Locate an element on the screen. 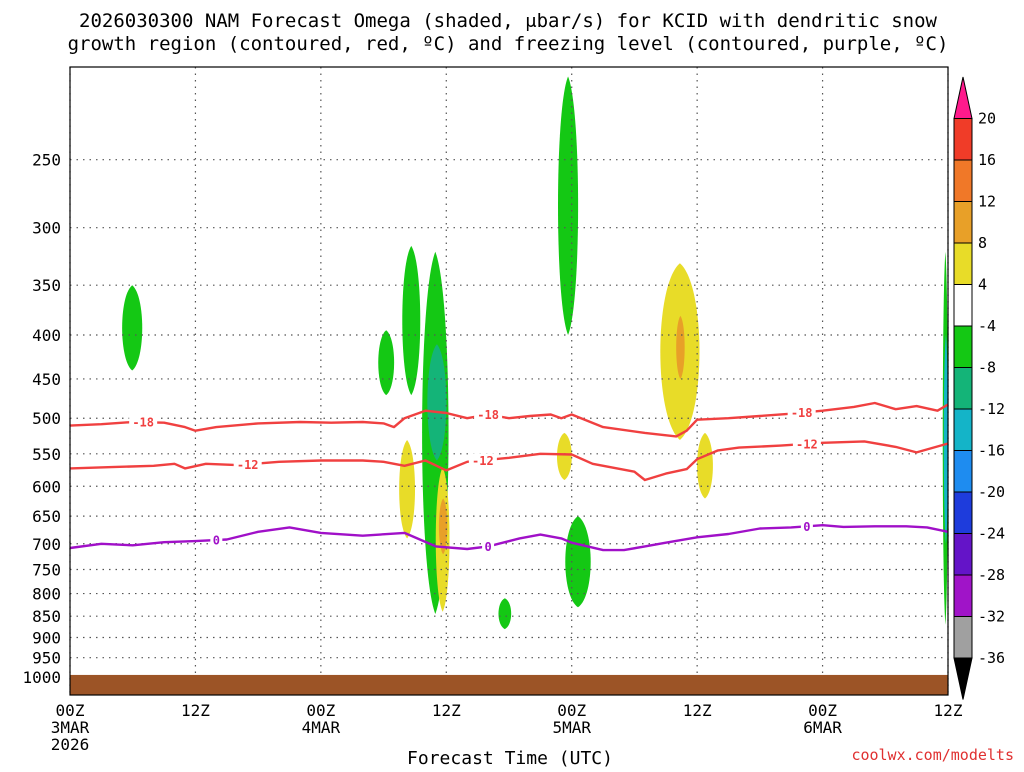 Image resolution: width=1024 pixels, height=772 pixels. x-tick-label-48-1: 00Z is located at coordinates (571, 710).